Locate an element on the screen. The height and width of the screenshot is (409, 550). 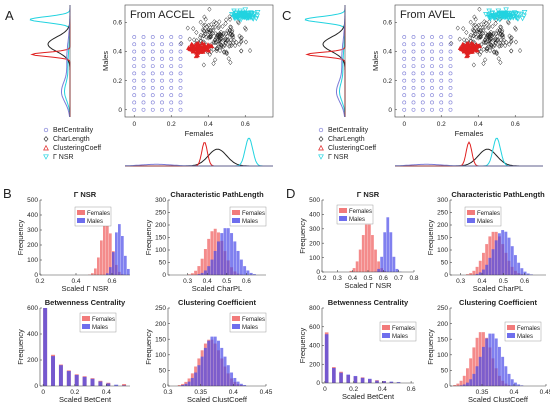
legend-label: Females is located at coordinates (103, 320).